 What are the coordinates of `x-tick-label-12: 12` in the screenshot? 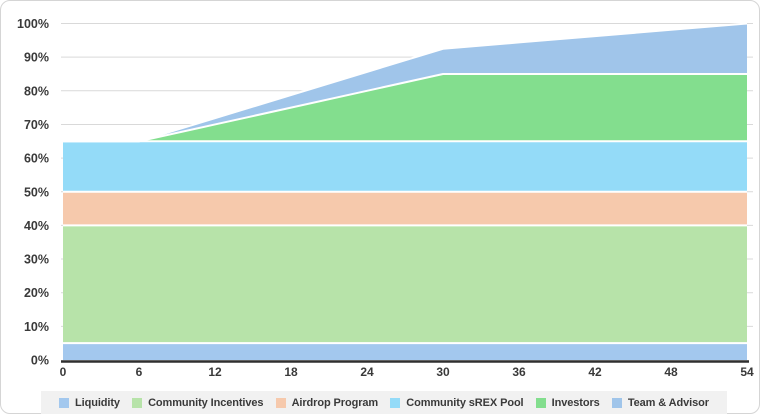 It's located at (215, 372).